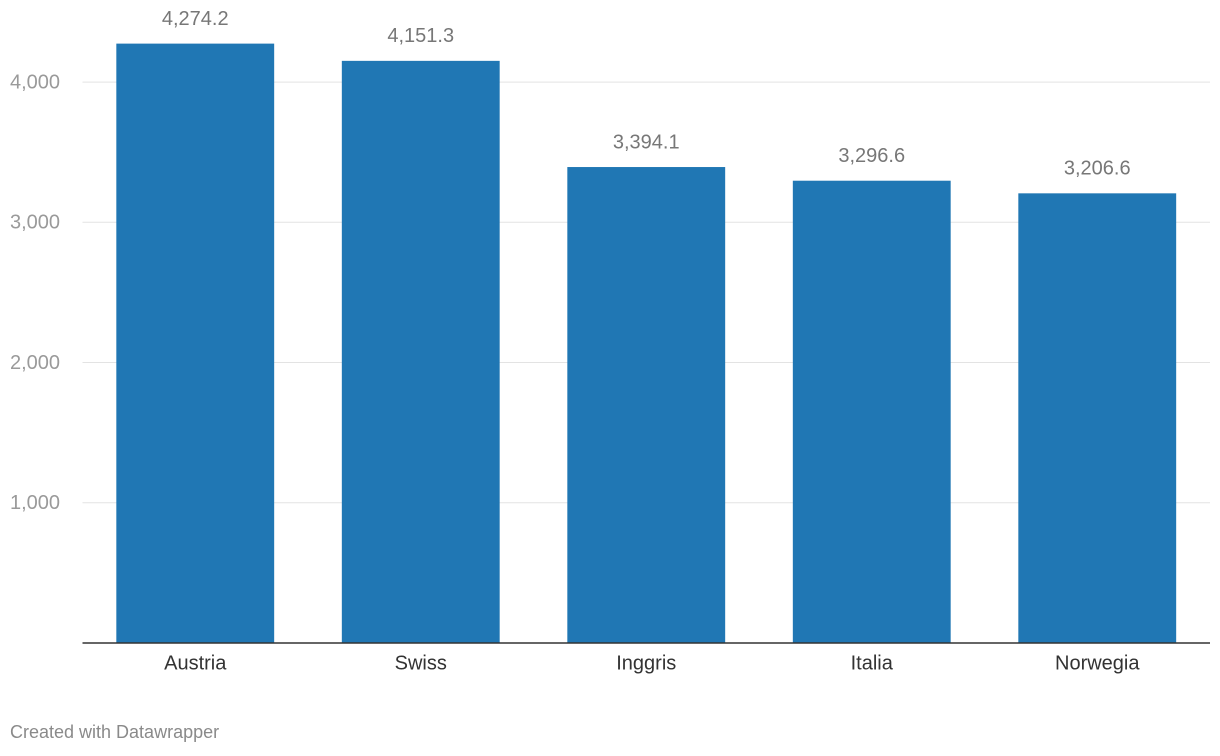 The image size is (1220, 756). What do you see at coordinates (421, 663) in the screenshot?
I see `x-tick-label: Swiss` at bounding box center [421, 663].